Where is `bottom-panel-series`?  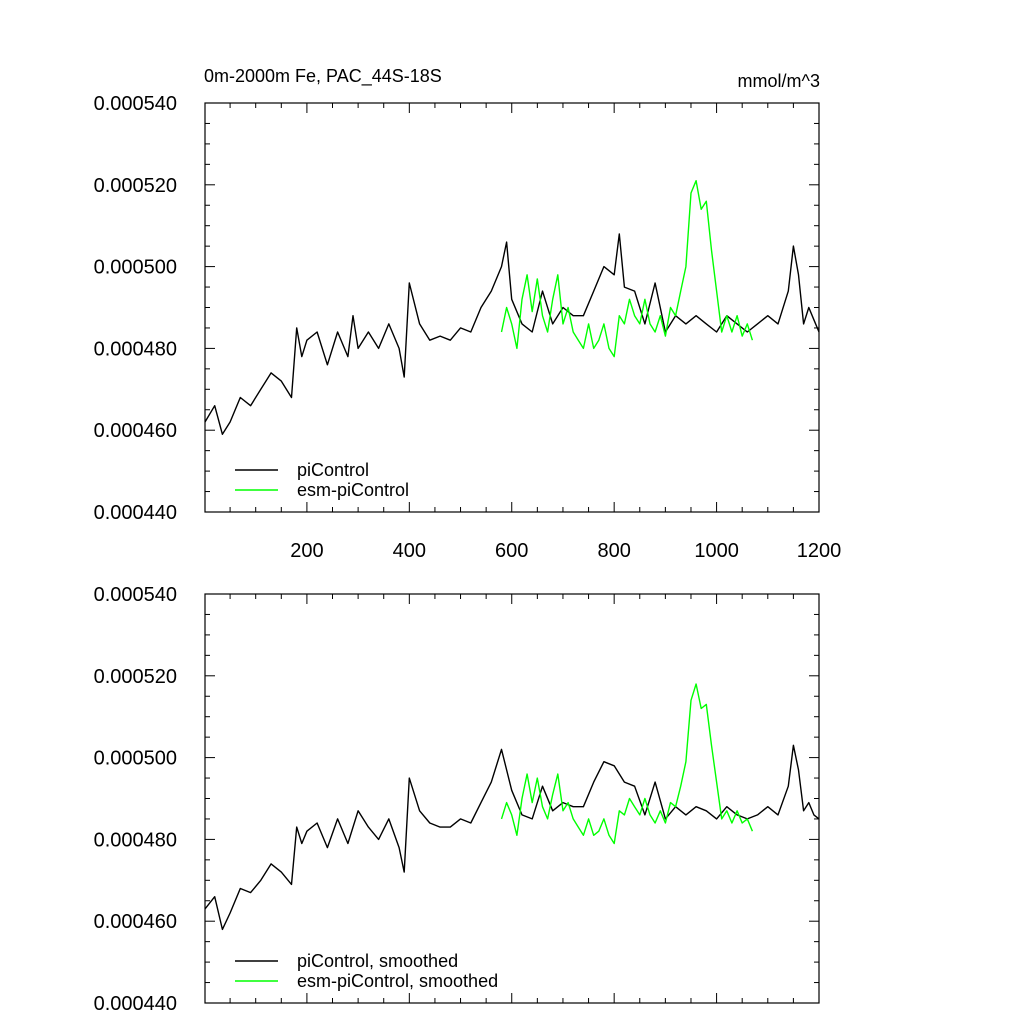
bottom-panel-series is located at coordinates (512, 807).